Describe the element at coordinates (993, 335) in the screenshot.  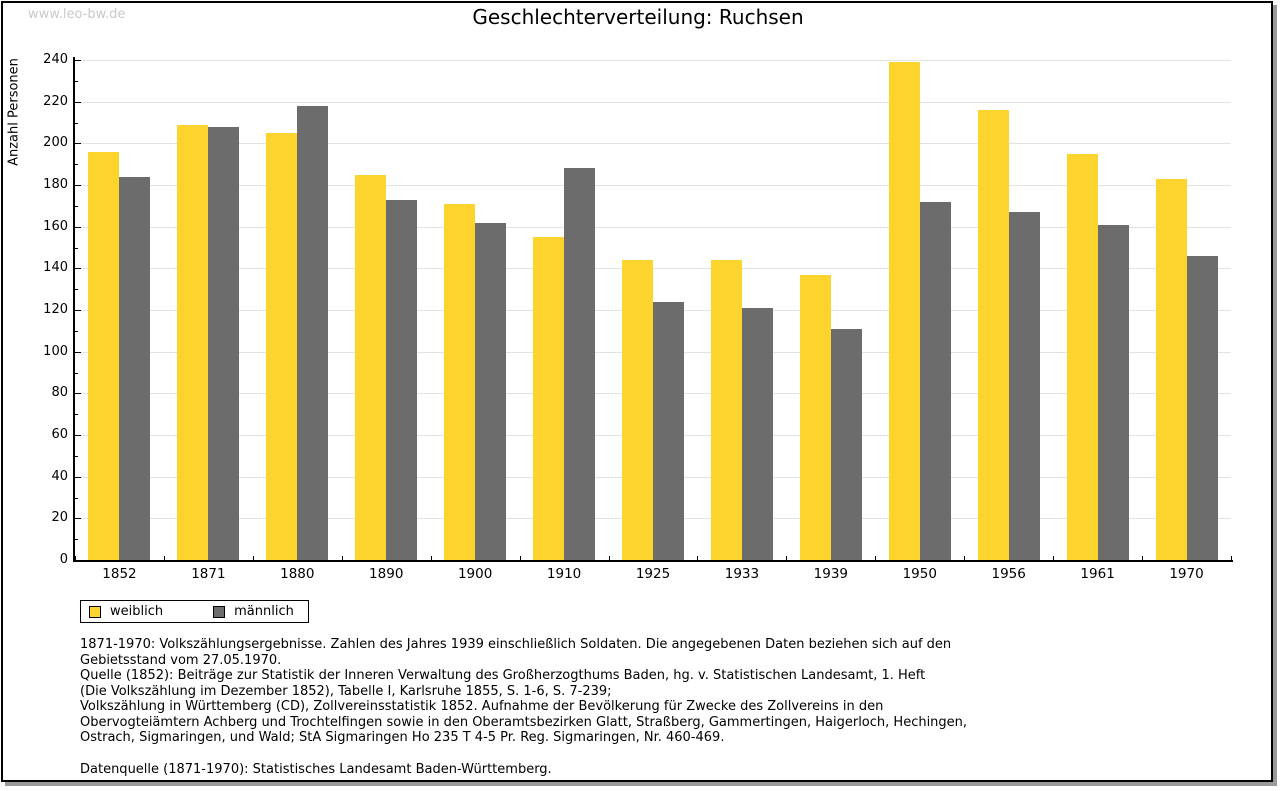
I see `bar-weiblich-1956` at that location.